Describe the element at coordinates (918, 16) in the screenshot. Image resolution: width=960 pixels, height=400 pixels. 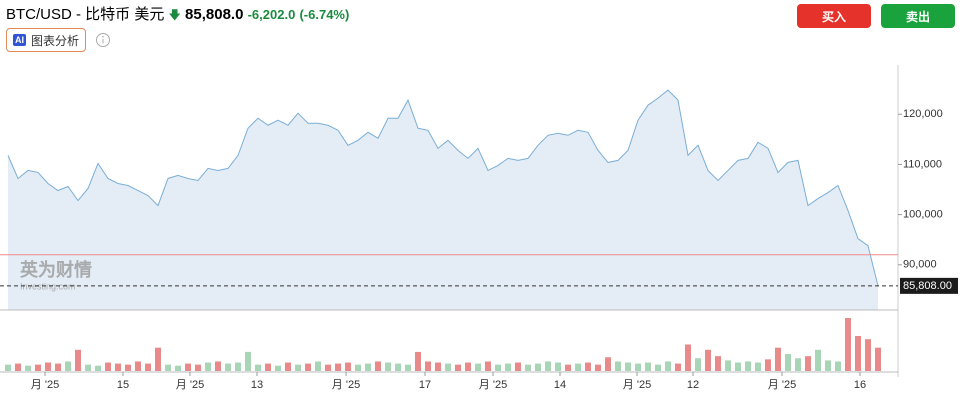
I see `sell-button: 卖出` at that location.